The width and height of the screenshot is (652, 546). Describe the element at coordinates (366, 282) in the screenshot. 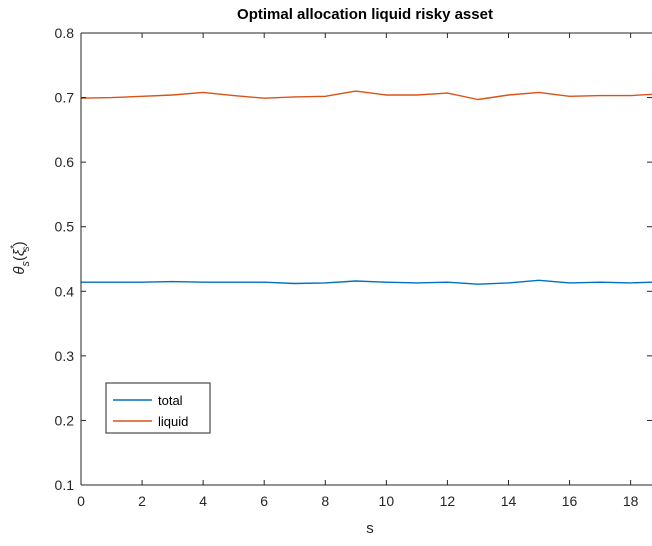

I see `series-line-total` at that location.